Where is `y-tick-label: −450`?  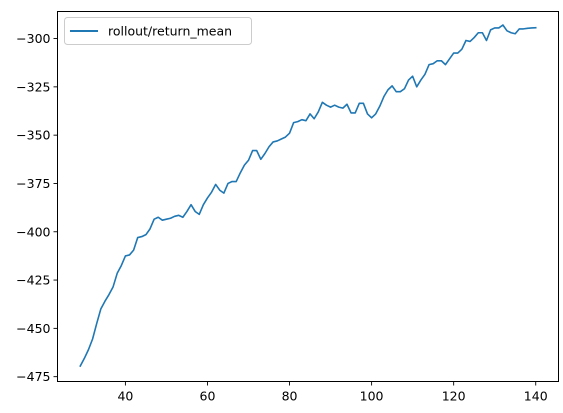 y-tick-label: −450 is located at coordinates (33, 328).